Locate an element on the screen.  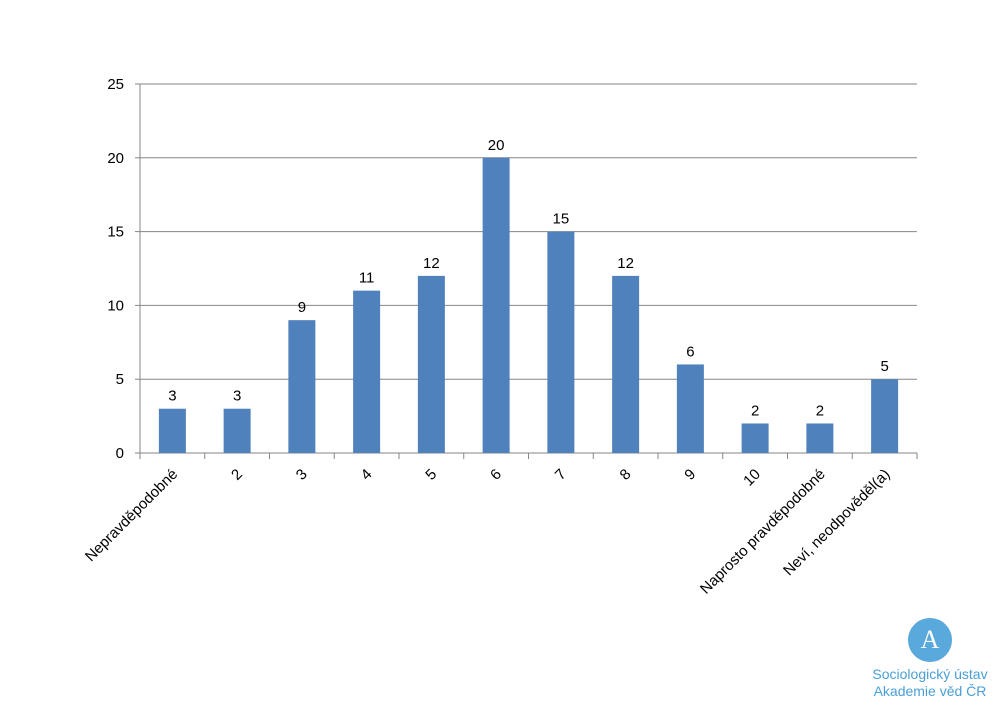
x-tick-label: 9 is located at coordinates (690, 475).